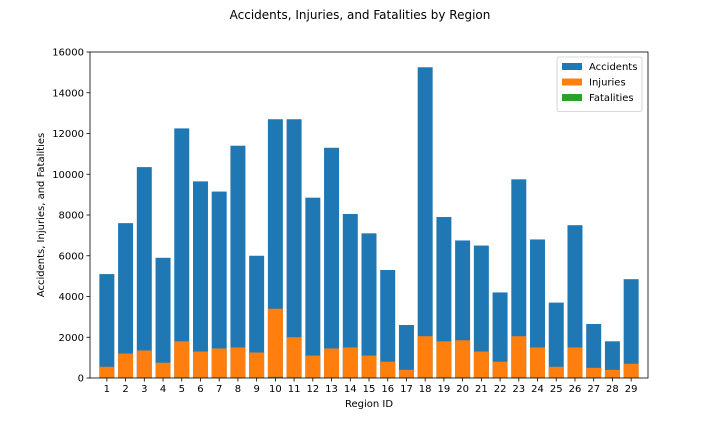  Describe the element at coordinates (294, 389) in the screenshot. I see `x-tick-label: 11` at that location.